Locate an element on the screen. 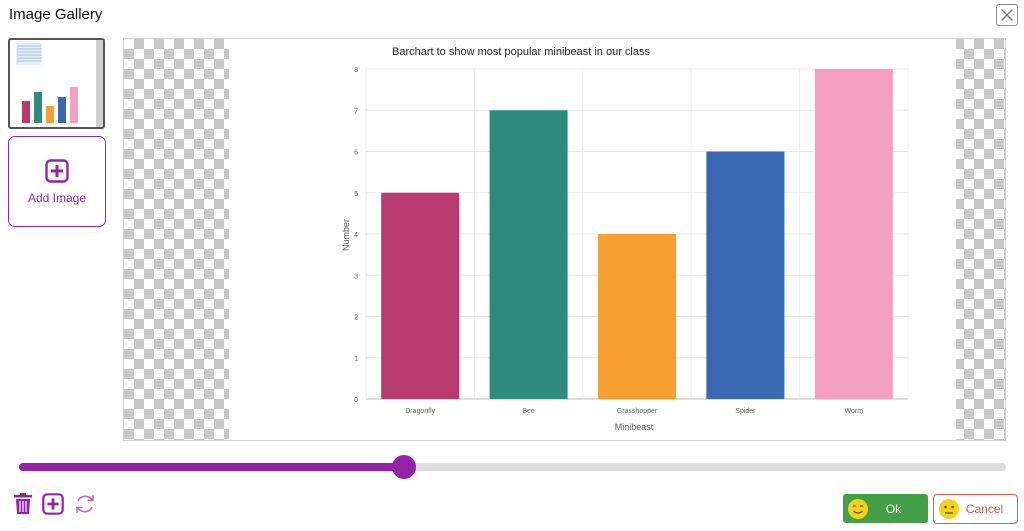  y-tick-label: 6 is located at coordinates (356, 153).